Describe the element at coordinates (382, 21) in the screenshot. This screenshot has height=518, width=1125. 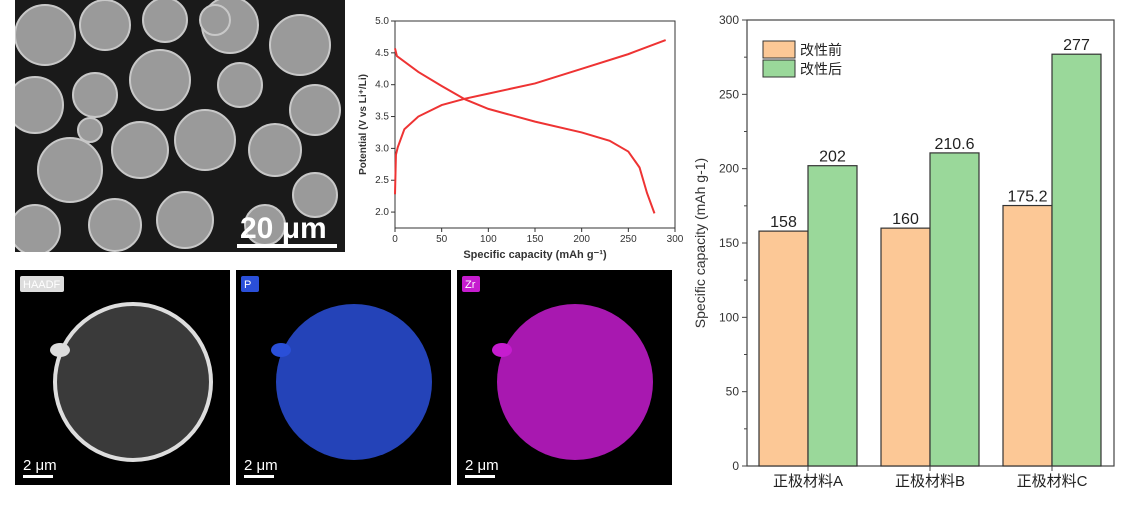
I see `y-tick-label: 5.0` at that location.